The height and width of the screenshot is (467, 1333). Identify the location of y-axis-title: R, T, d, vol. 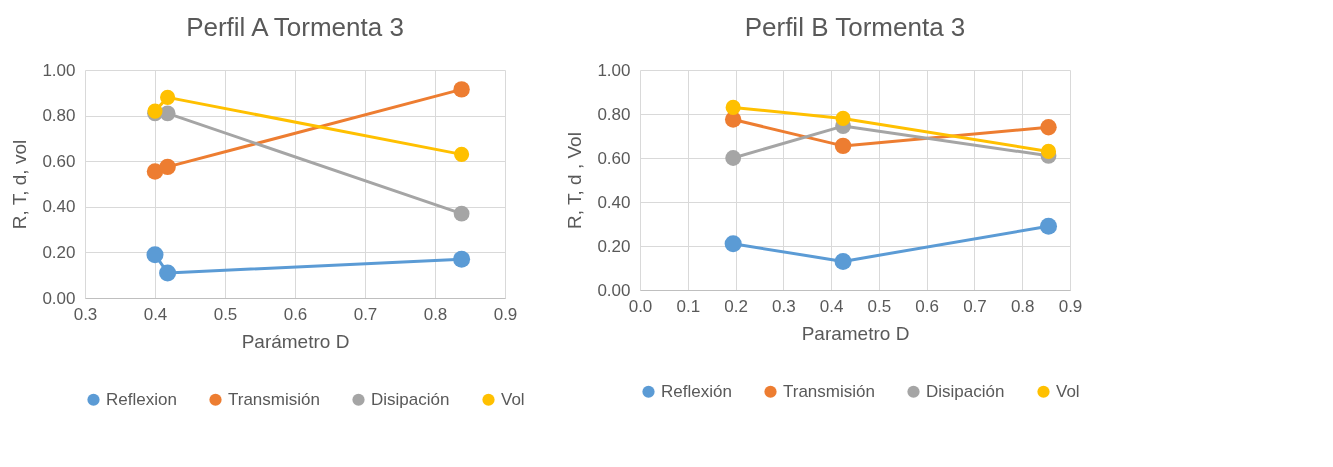
(20, 184).